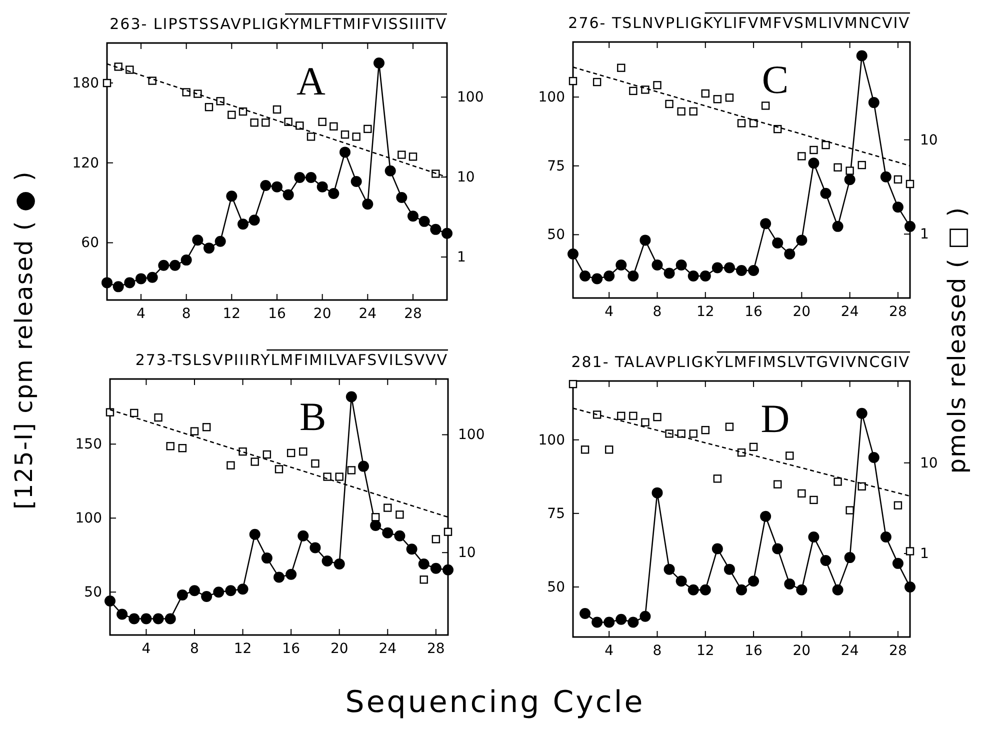 This screenshot has height=732, width=991. I want to click on y2-tick-label: 1, so click(461, 257).